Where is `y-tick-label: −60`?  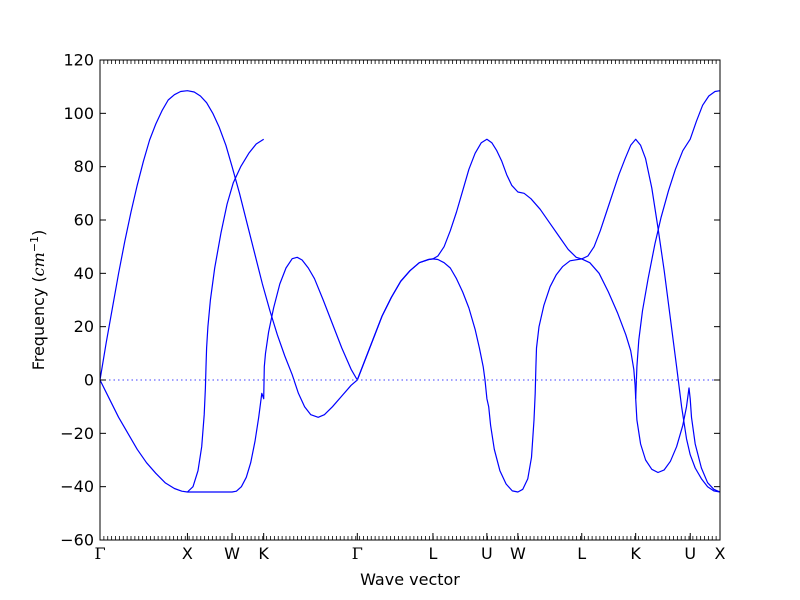
y-tick-label: −60 is located at coordinates (77, 540).